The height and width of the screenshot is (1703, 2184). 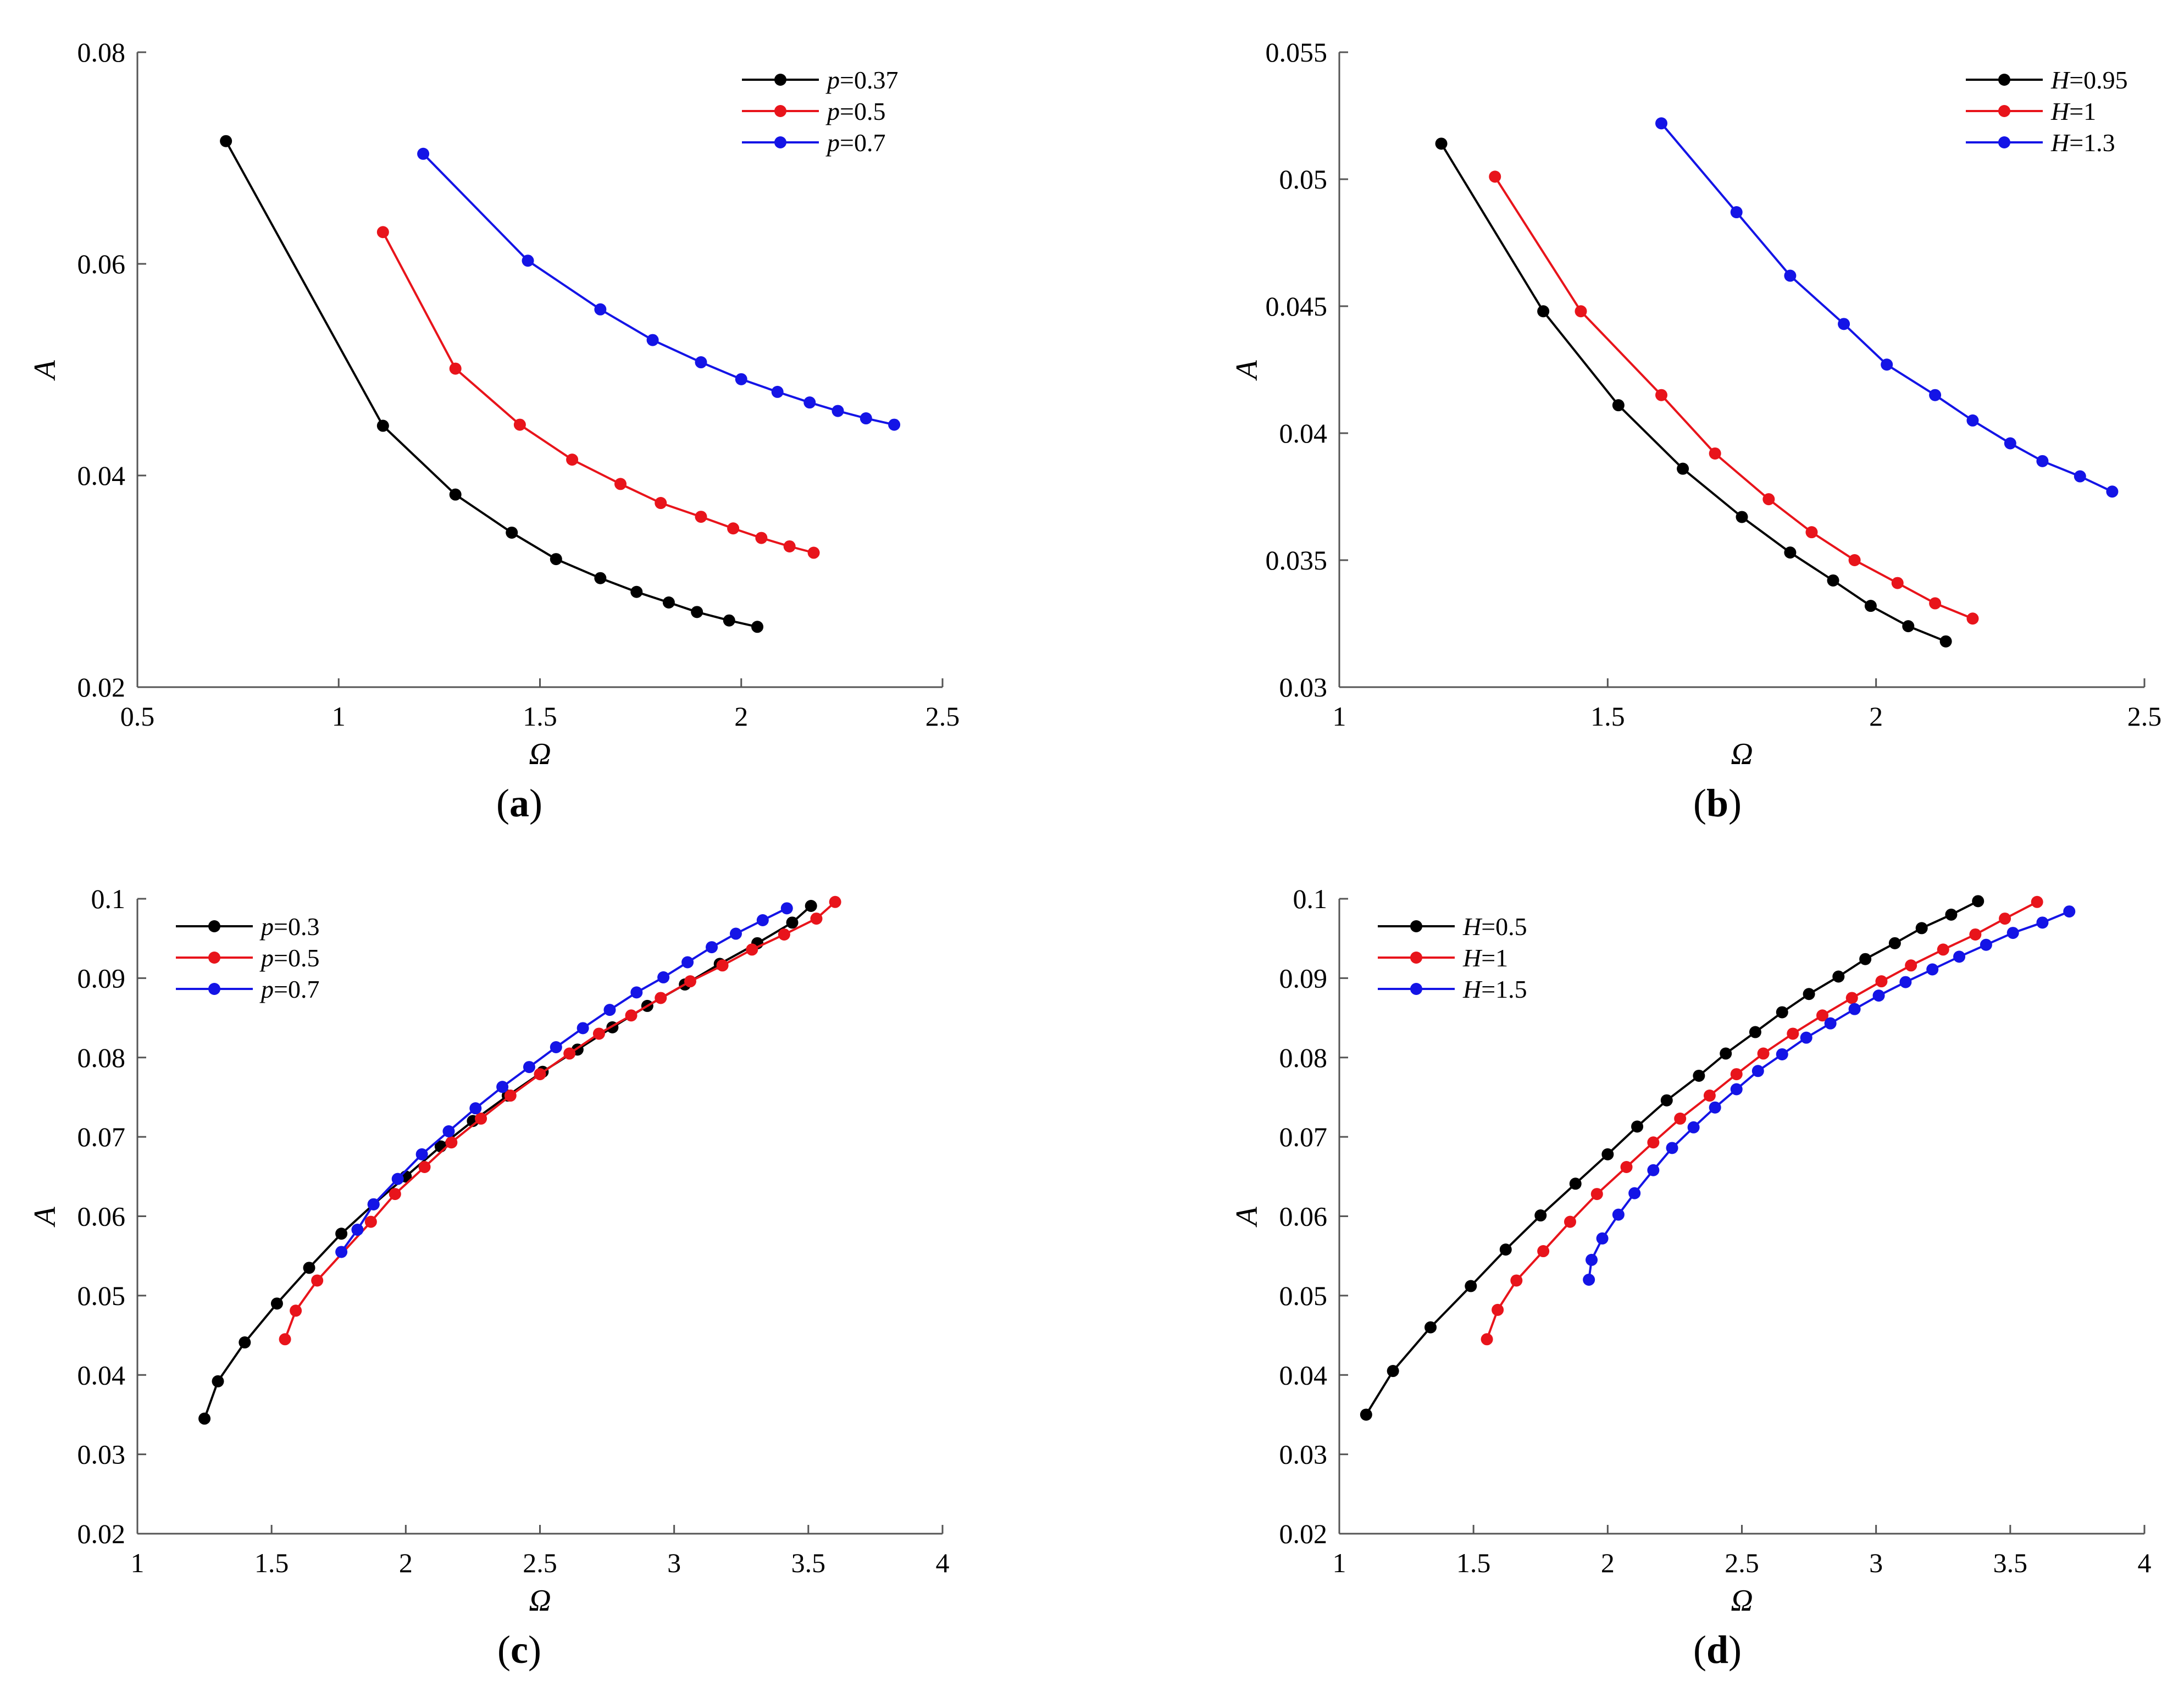 What do you see at coordinates (869, 80) in the screenshot?
I see `legend-label-value: =0.37` at bounding box center [869, 80].